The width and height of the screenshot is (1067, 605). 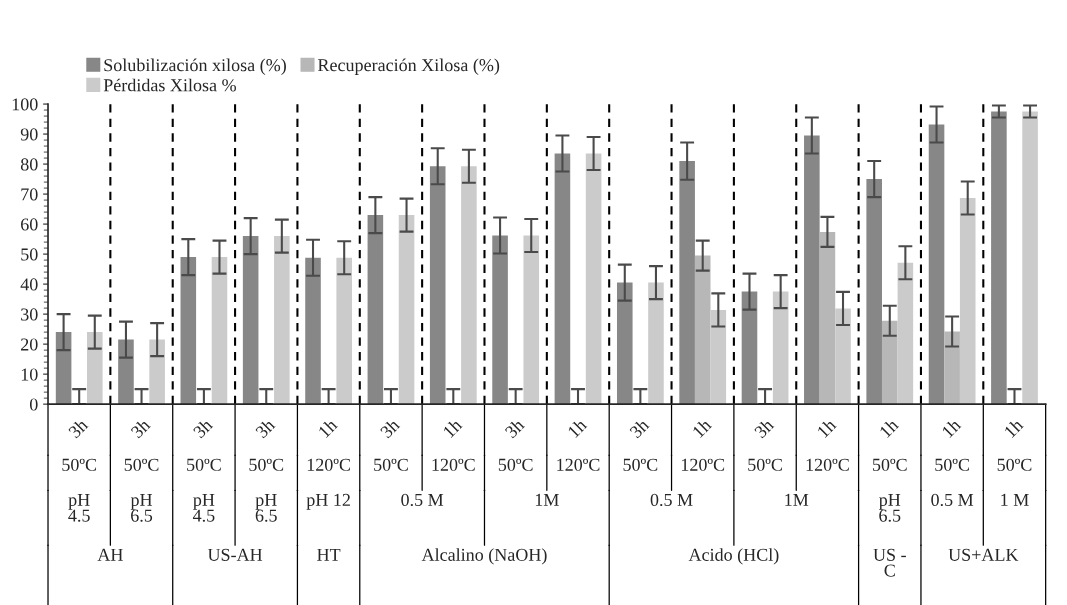 I want to click on text: Alcalino (NaOH), so click(x=484, y=556).